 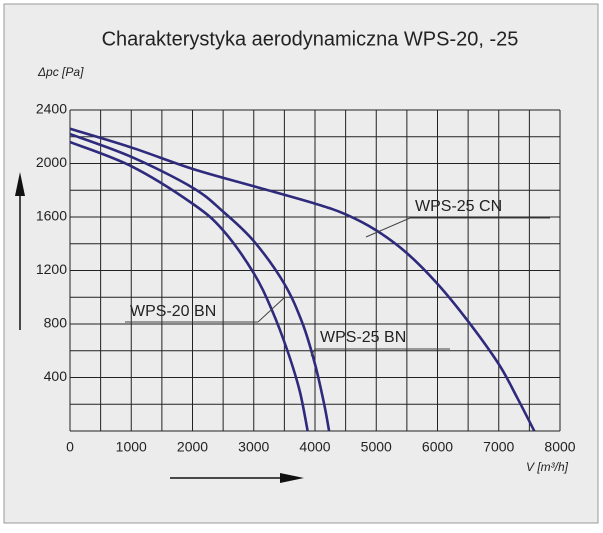 What do you see at coordinates (498, 447) in the screenshot?
I see `x-tick-label: 7000` at bounding box center [498, 447].